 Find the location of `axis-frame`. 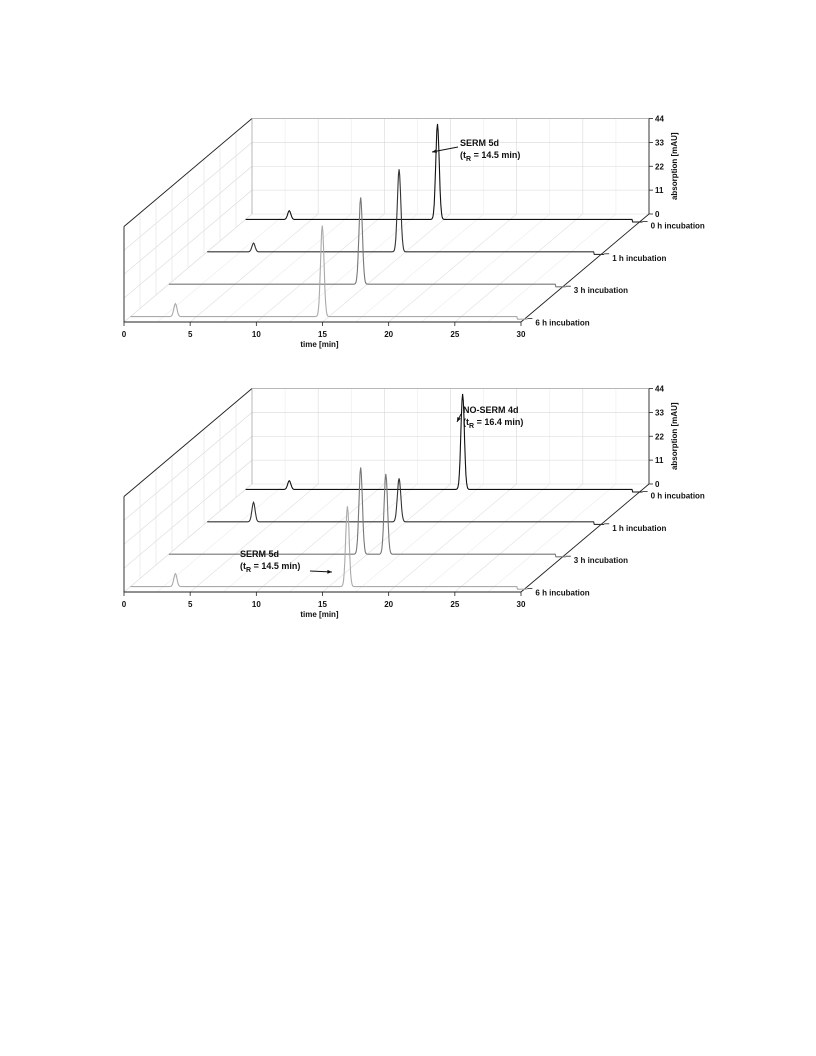

axis-frame is located at coordinates (386, 220).